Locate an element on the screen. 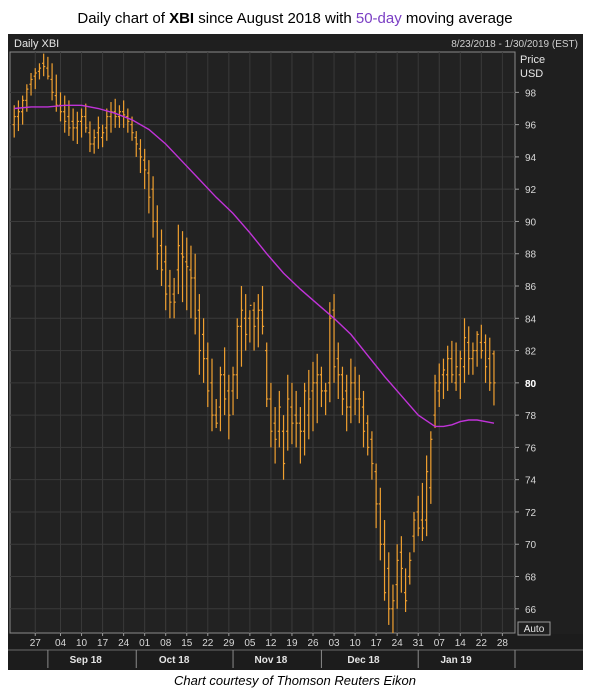  y-tick-label: 66 is located at coordinates (531, 610).